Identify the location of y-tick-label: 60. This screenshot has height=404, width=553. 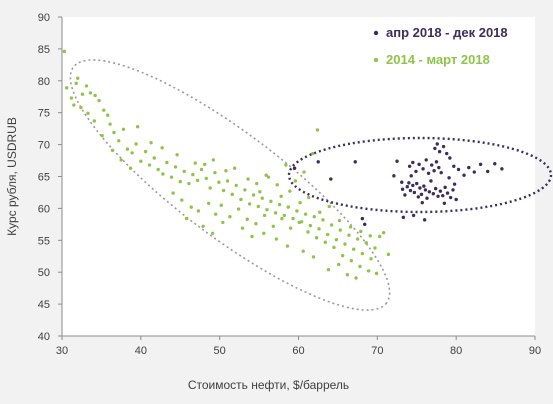
(44, 209).